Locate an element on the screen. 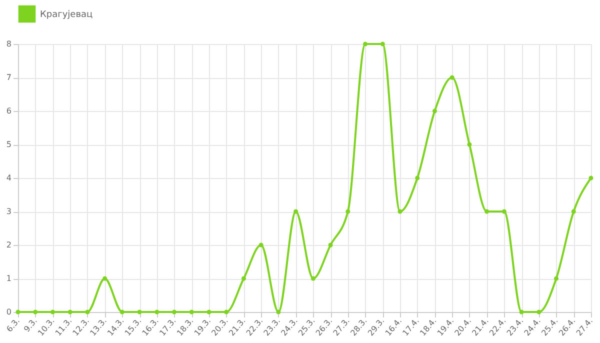 Image resolution: width=600 pixels, height=343 pixels. x-tick-label: 6.3. is located at coordinates (13, 325).